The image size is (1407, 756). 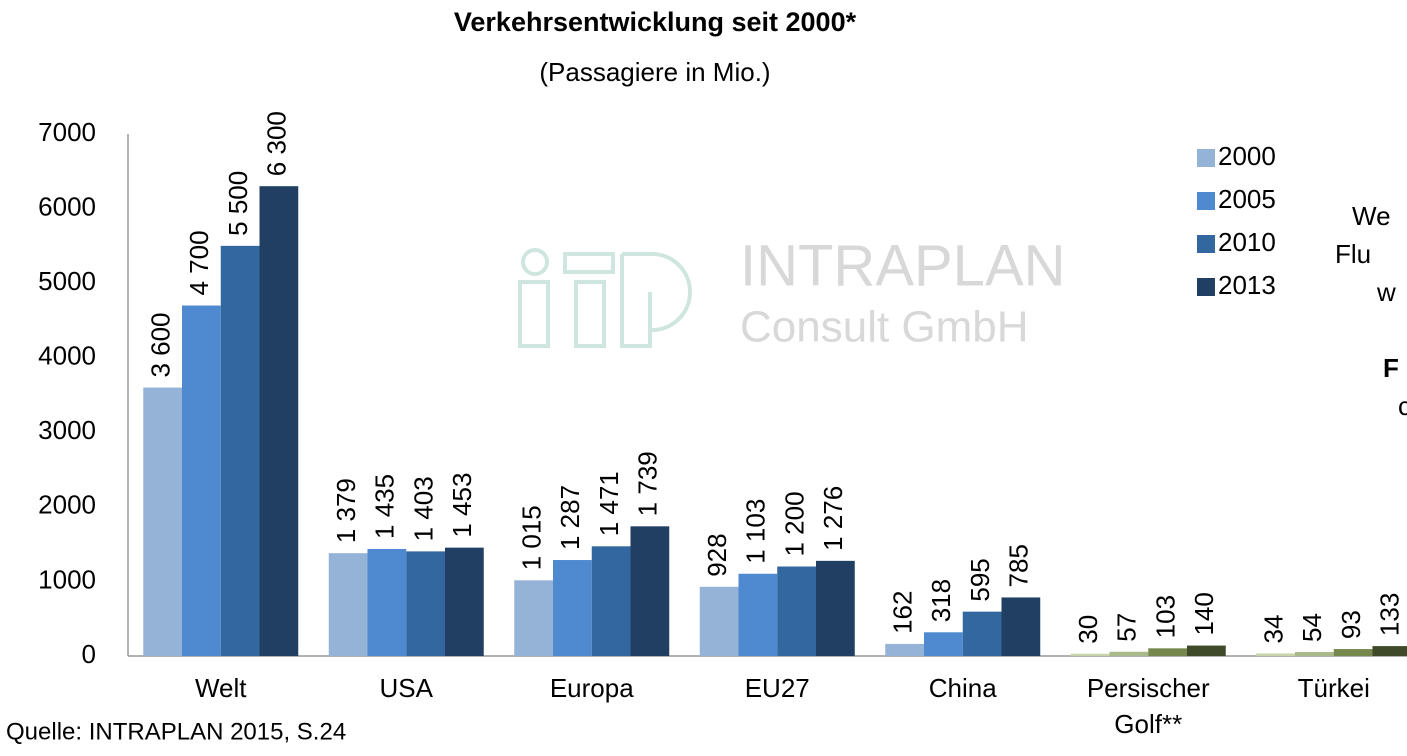 I want to click on data-label: 162, so click(x=903, y=612).